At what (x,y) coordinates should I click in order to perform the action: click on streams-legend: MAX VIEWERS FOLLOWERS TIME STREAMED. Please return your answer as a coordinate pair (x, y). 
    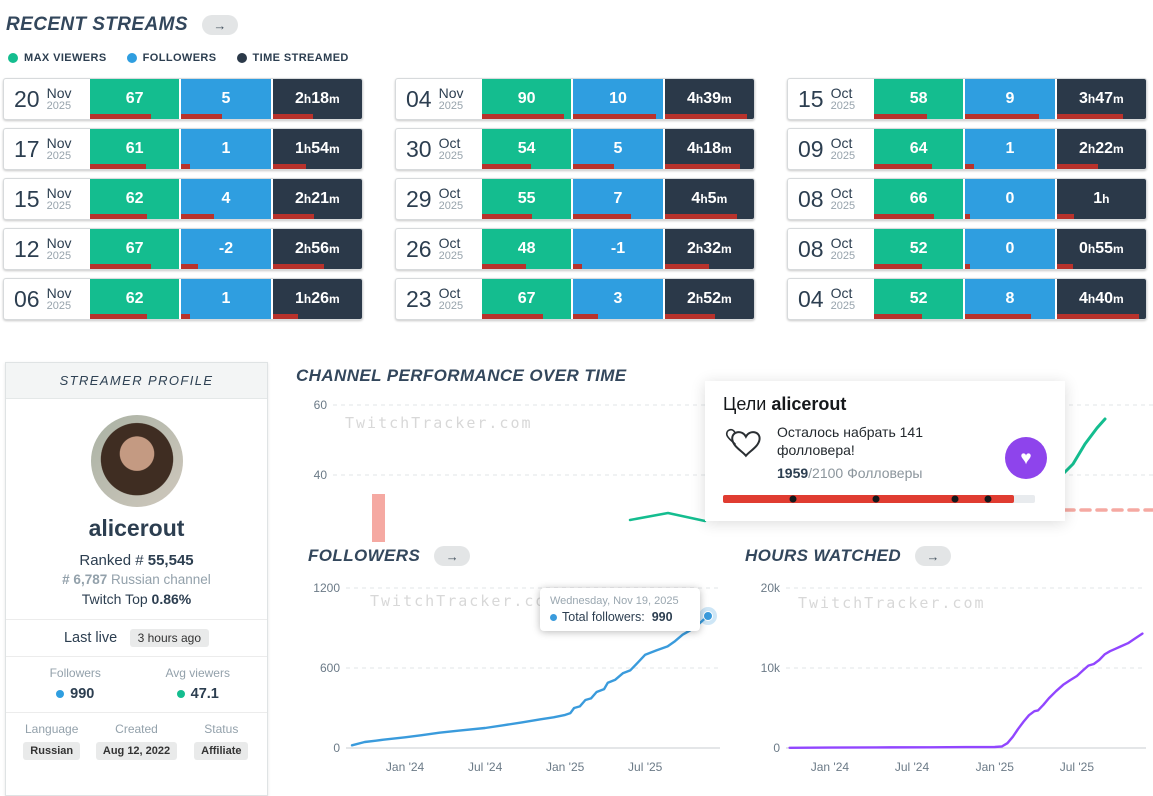
    Looking at the image, I should click on (178, 58).